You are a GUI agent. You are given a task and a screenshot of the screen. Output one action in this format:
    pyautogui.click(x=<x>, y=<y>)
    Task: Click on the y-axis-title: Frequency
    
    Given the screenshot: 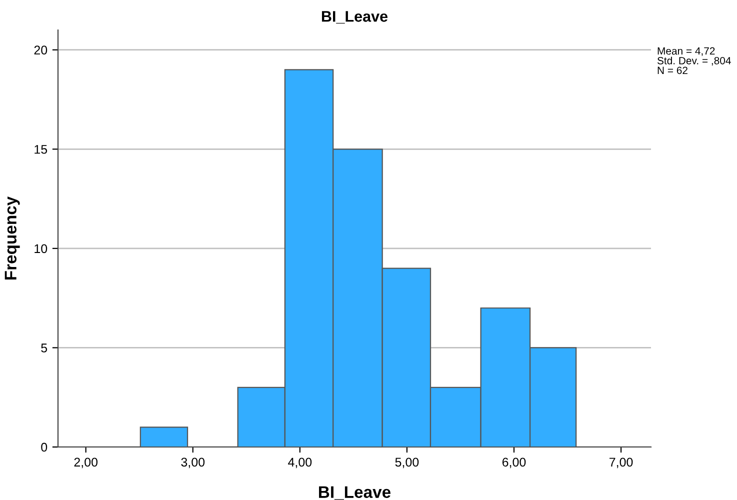 What is the action you would take?
    pyautogui.click(x=12, y=238)
    